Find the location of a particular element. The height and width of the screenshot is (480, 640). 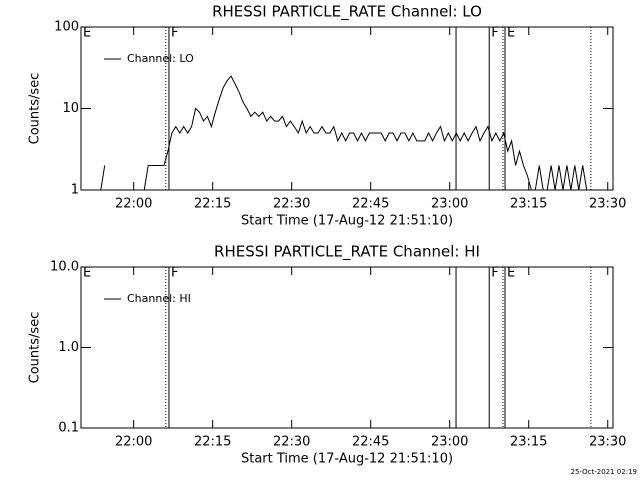

legend-label: Channel: LO is located at coordinates (160, 58).